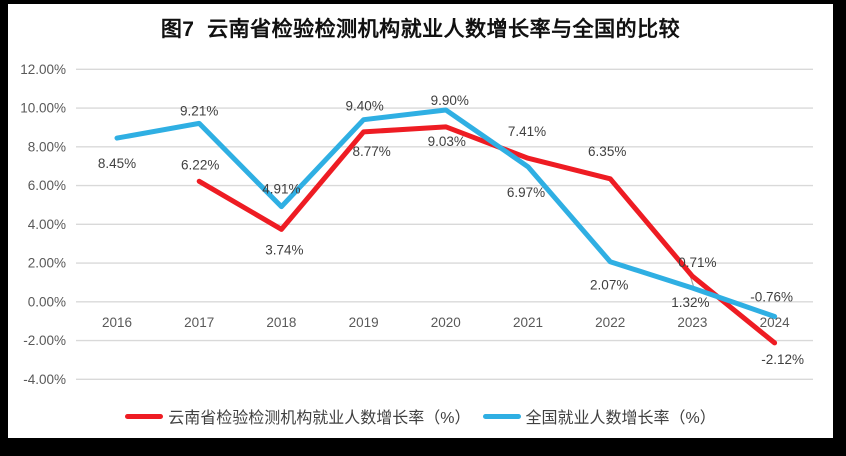  Describe the element at coordinates (371, 151) in the screenshot. I see `data-label: 8.77%` at that location.